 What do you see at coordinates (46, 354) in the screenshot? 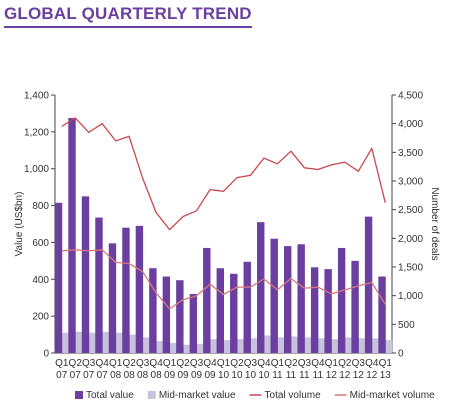
I see `left-tick-label: 0` at bounding box center [46, 354].